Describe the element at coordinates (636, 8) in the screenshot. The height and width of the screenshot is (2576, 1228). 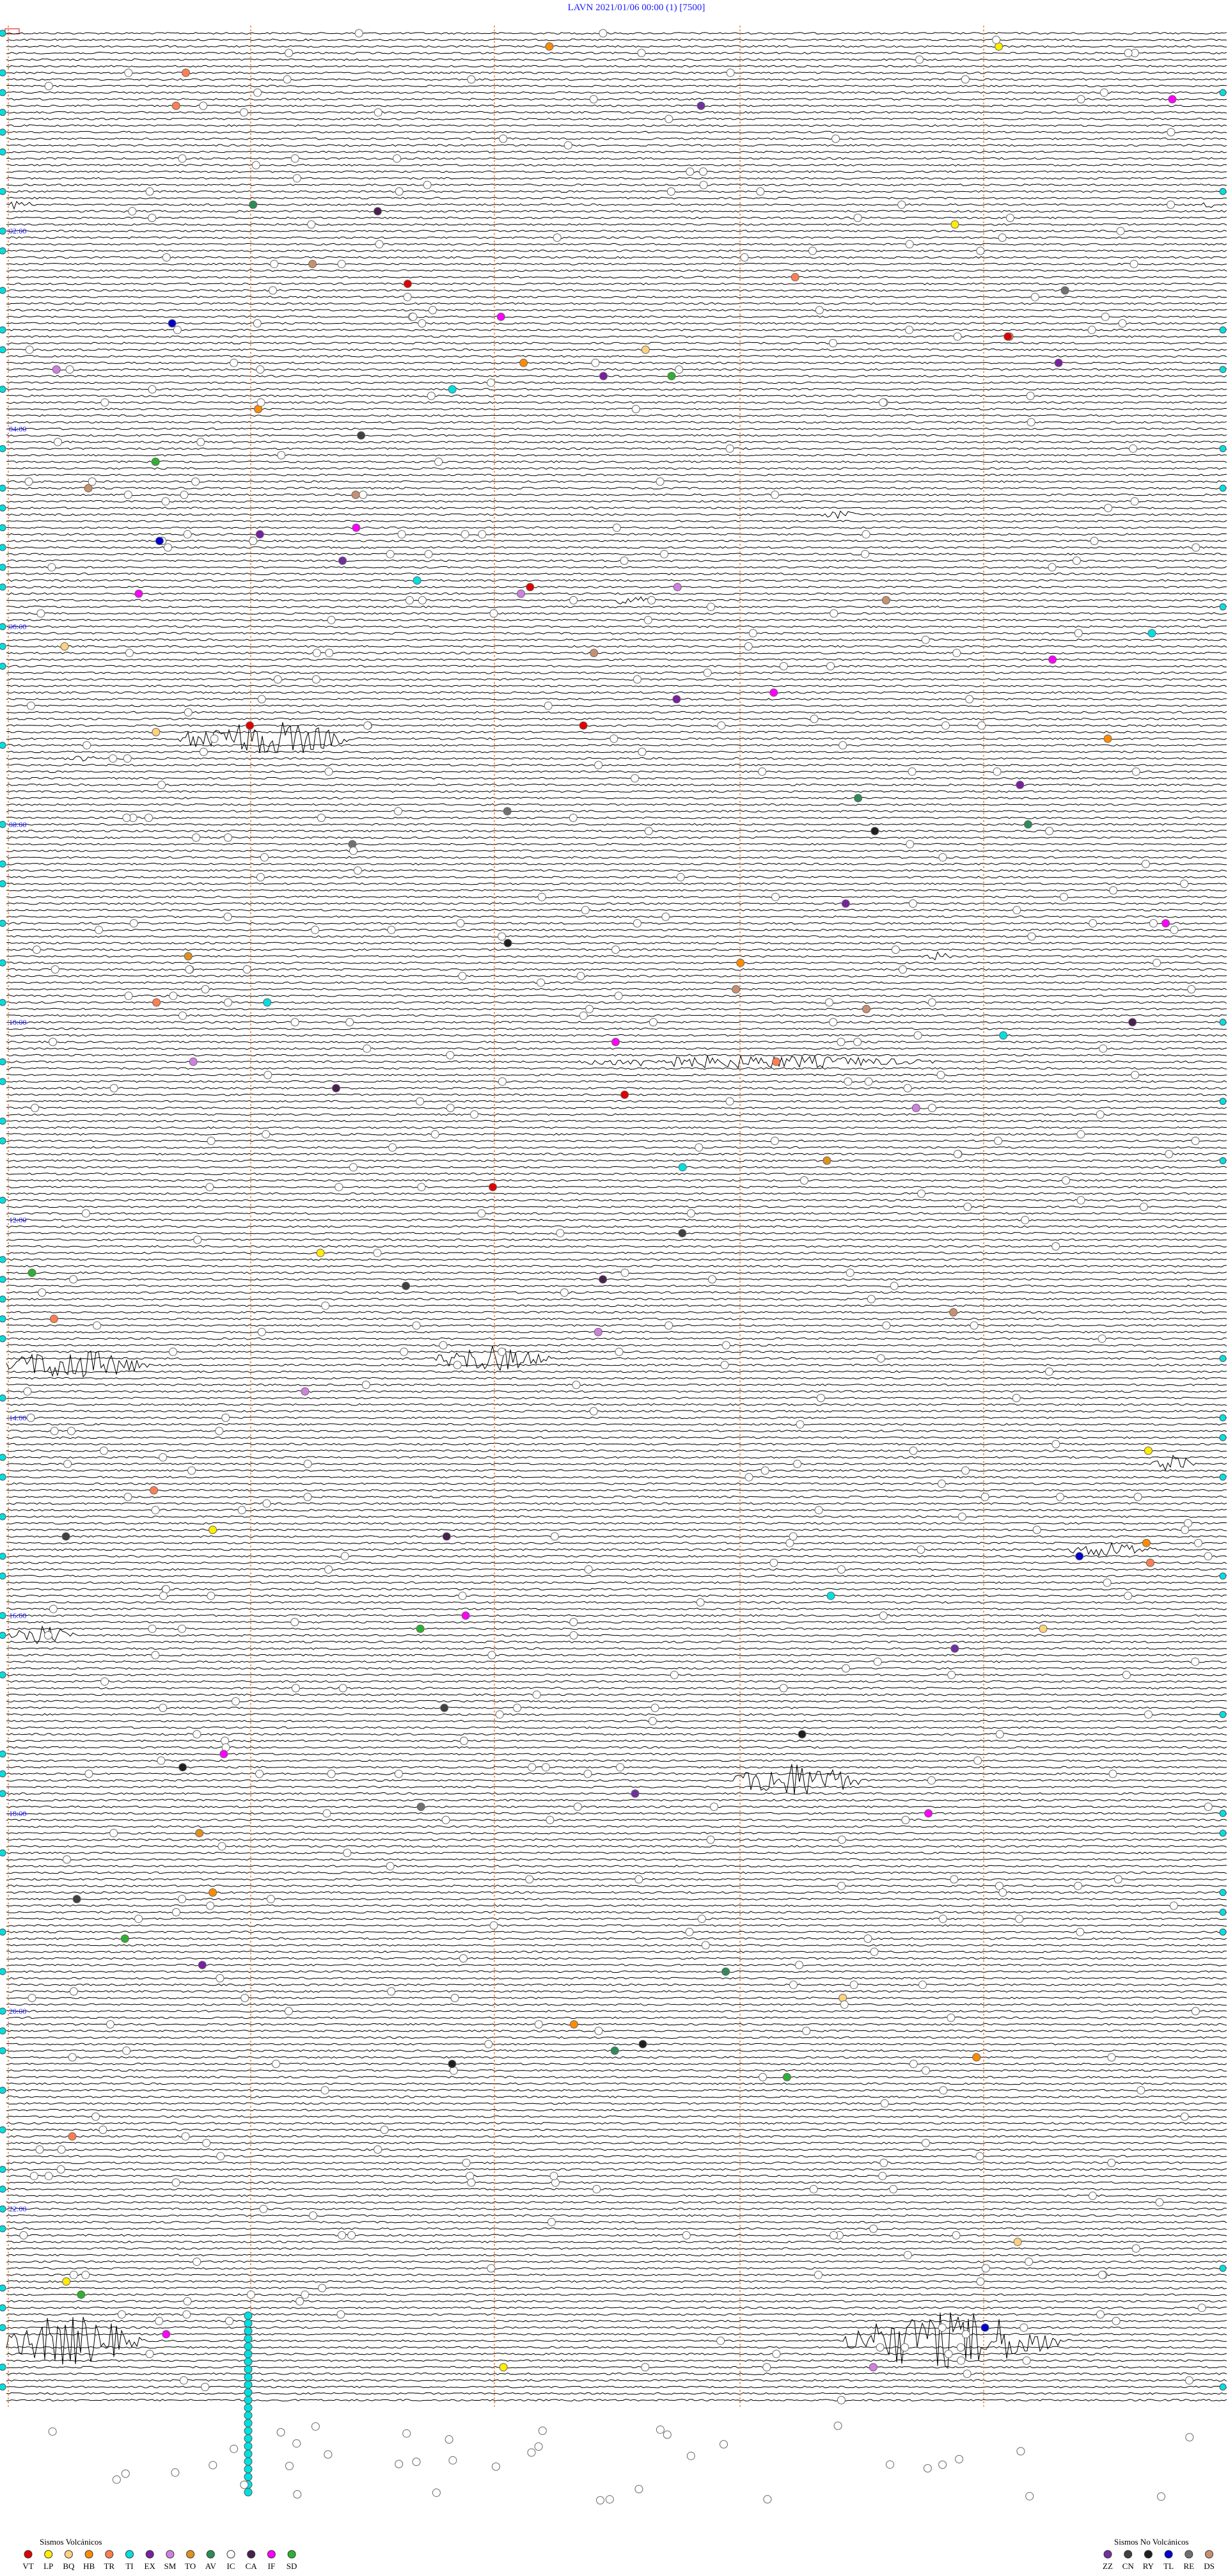
I see `title: LAVN 2021/01/06 00:00 (1) [7500]` at that location.